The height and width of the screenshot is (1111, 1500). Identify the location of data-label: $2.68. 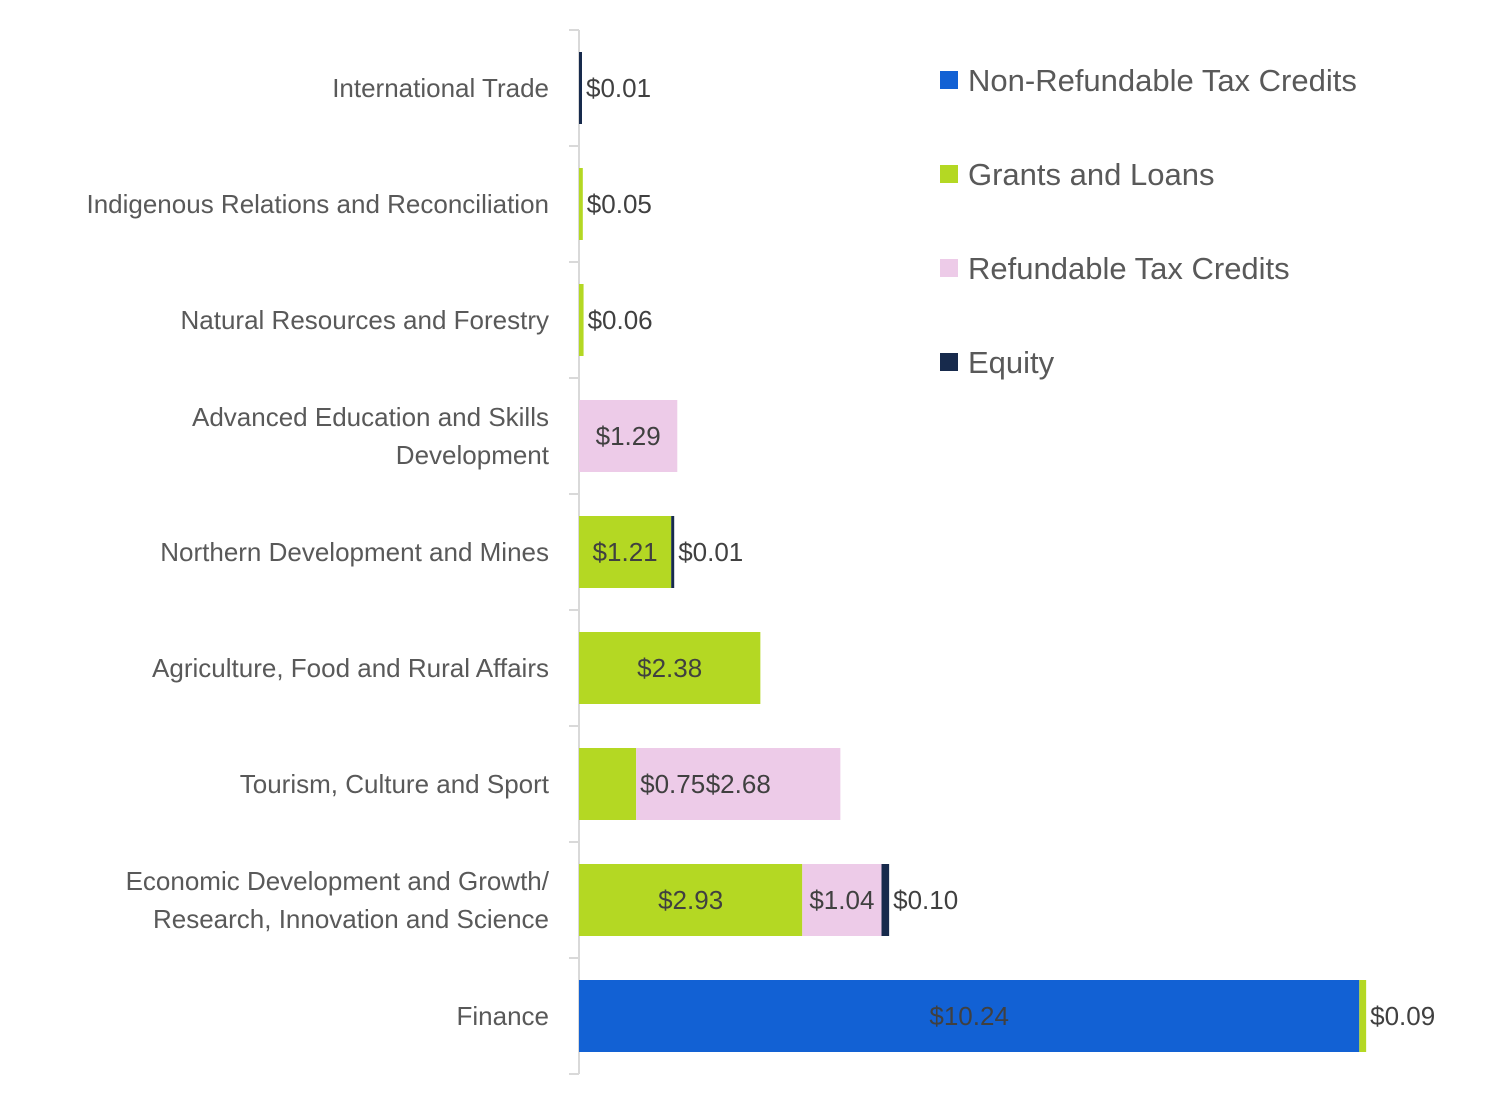
(738, 784).